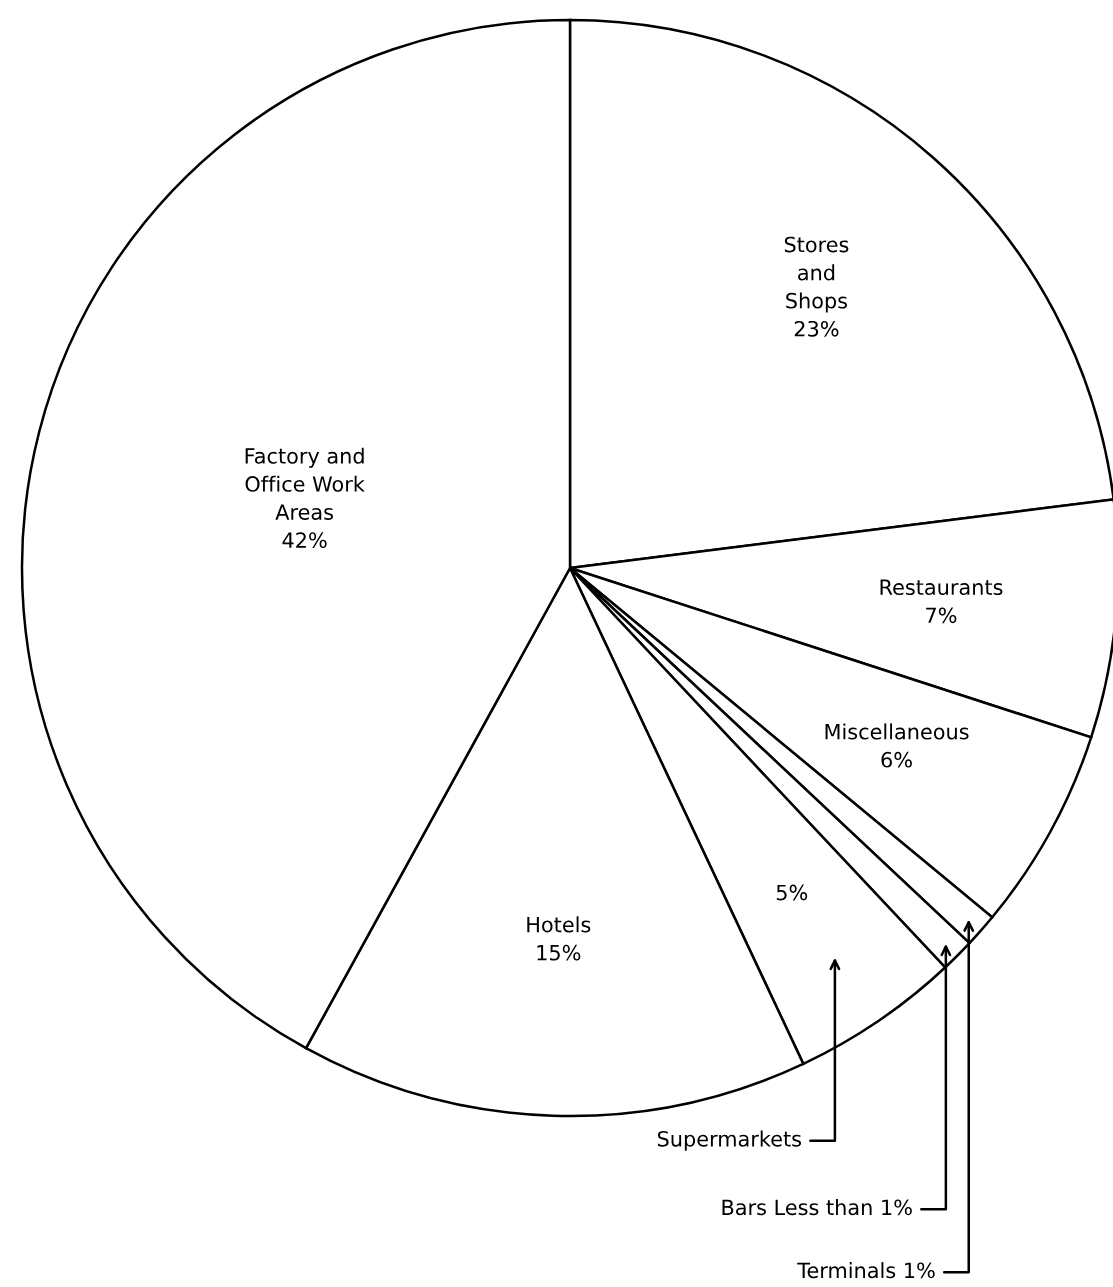 The height and width of the screenshot is (1287, 1113). What do you see at coordinates (941, 615) in the screenshot?
I see `data-label: 7%` at bounding box center [941, 615].